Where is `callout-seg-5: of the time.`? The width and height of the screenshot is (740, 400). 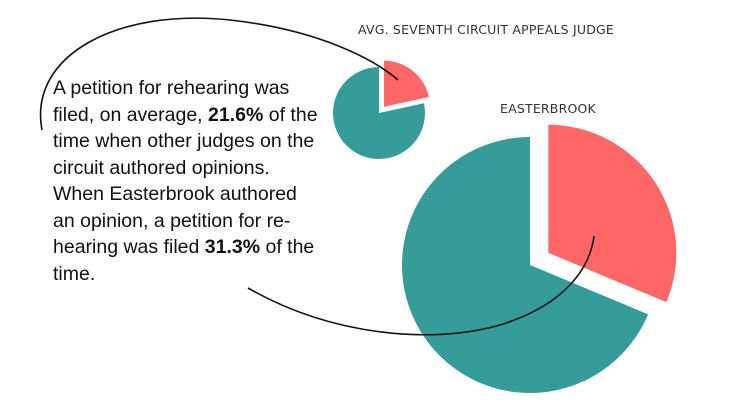 callout-seg-5: of the time. is located at coordinates (184, 260).